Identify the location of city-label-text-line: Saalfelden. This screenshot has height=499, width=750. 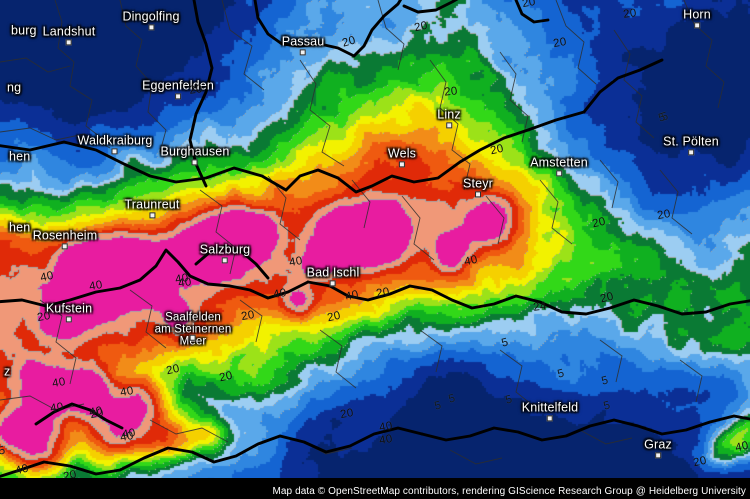
(193, 317).